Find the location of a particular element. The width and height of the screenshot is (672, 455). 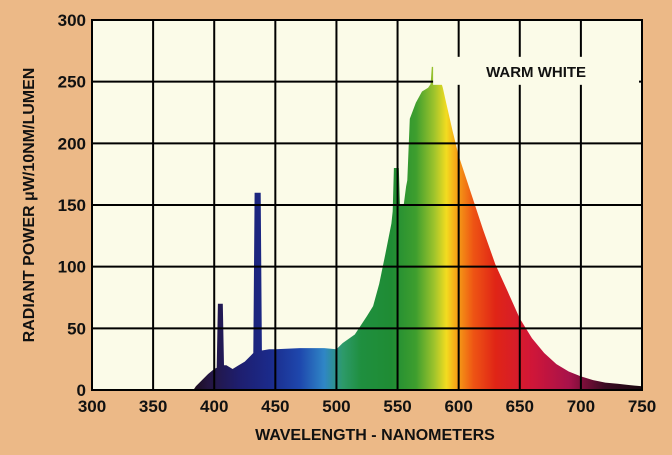

x-tick-label: 650 is located at coordinates (520, 406).